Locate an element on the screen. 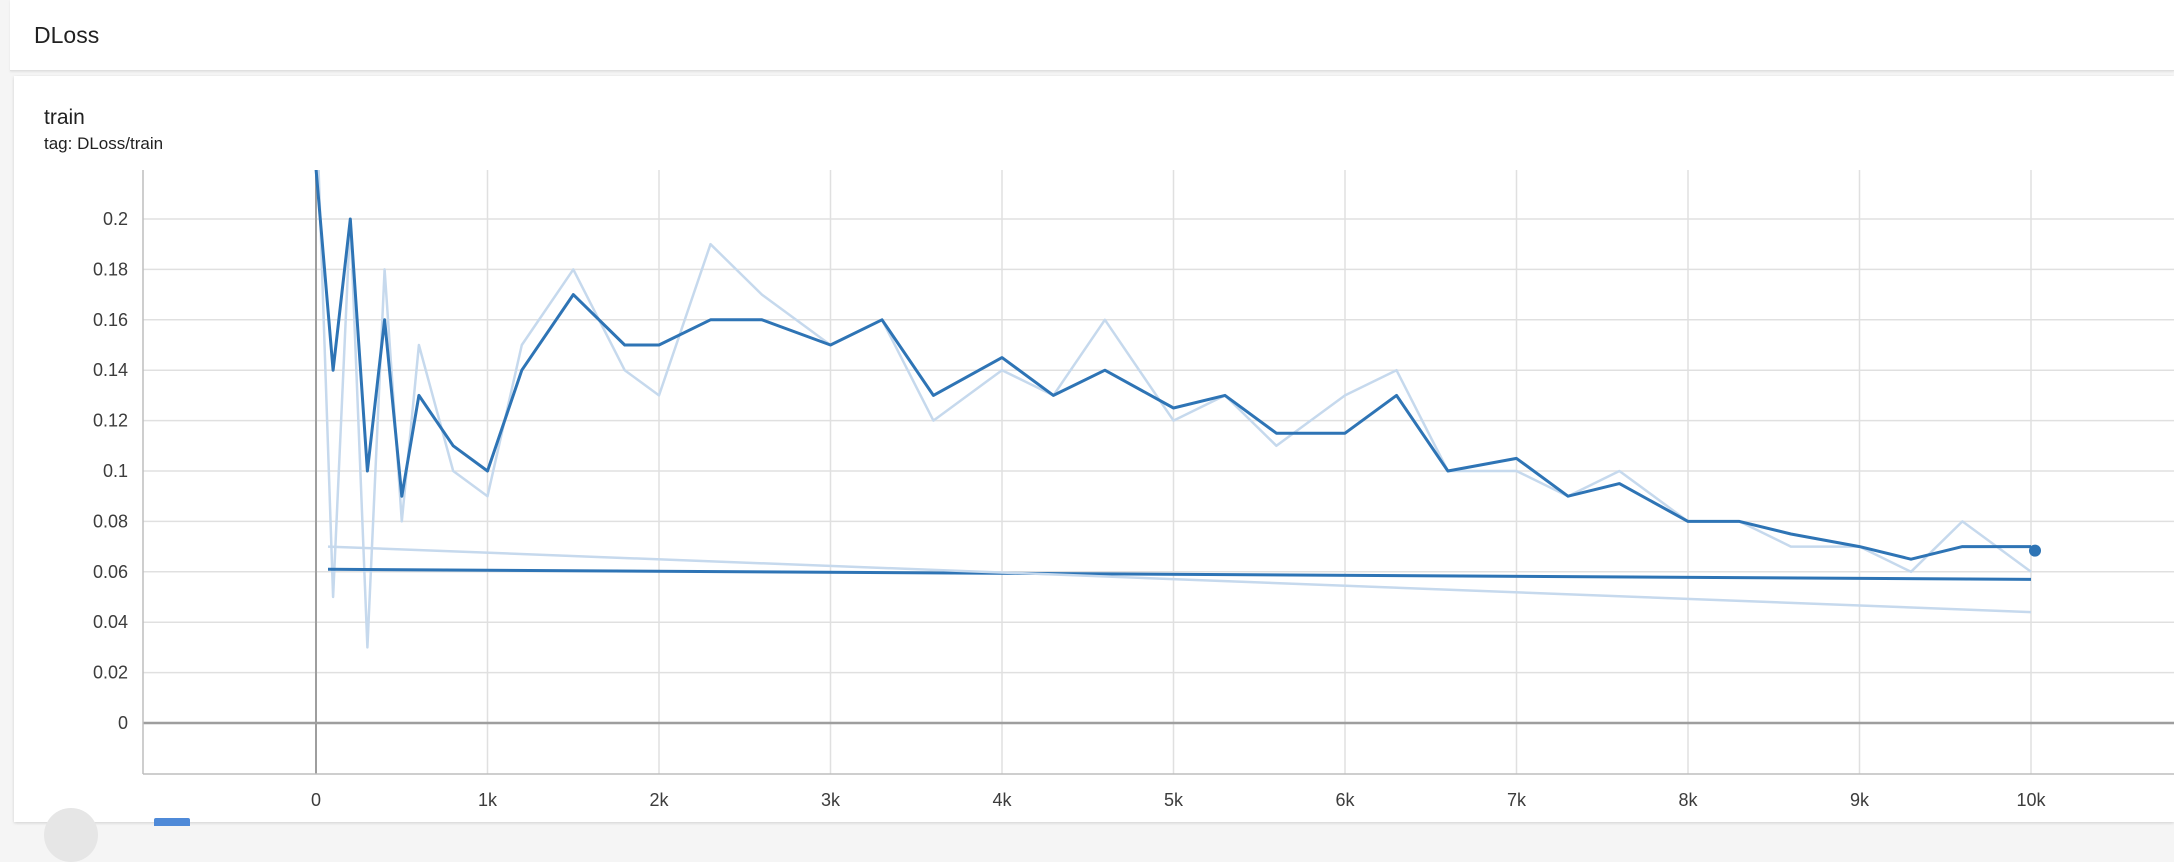 This screenshot has height=862, width=2174. y-tick-label: 0.08 is located at coordinates (110, 521).